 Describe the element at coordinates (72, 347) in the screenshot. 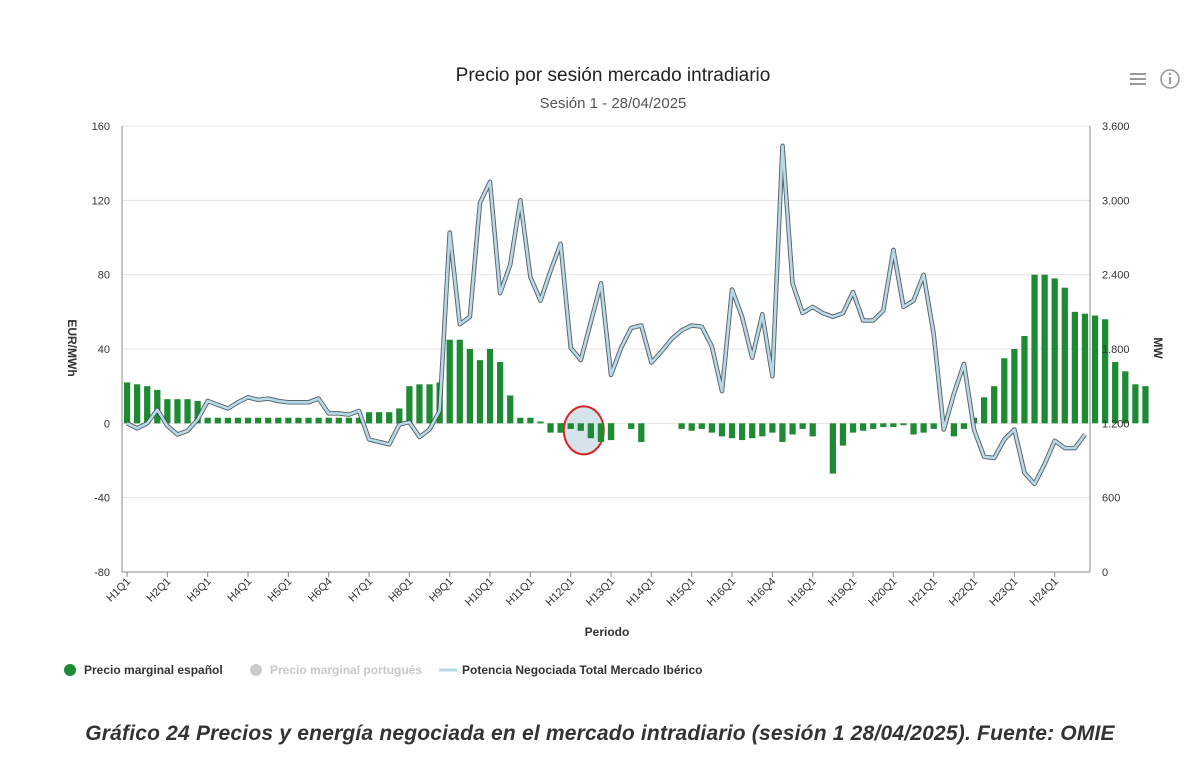

I see `y-axis-title-left: EUR/MWh` at that location.